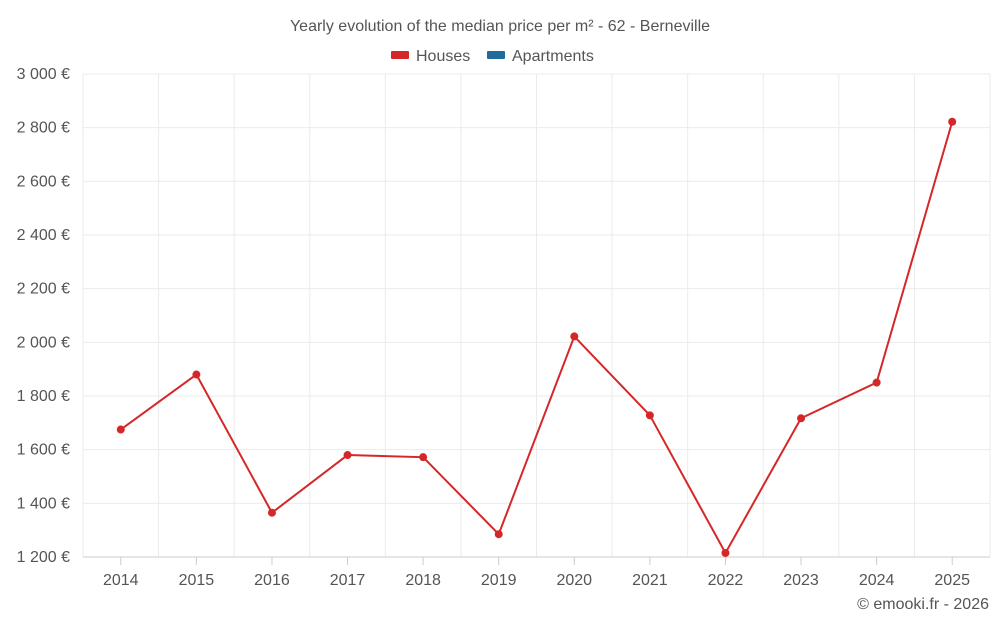  Describe the element at coordinates (725, 552) in the screenshot. I see `data-point-2022` at that location.